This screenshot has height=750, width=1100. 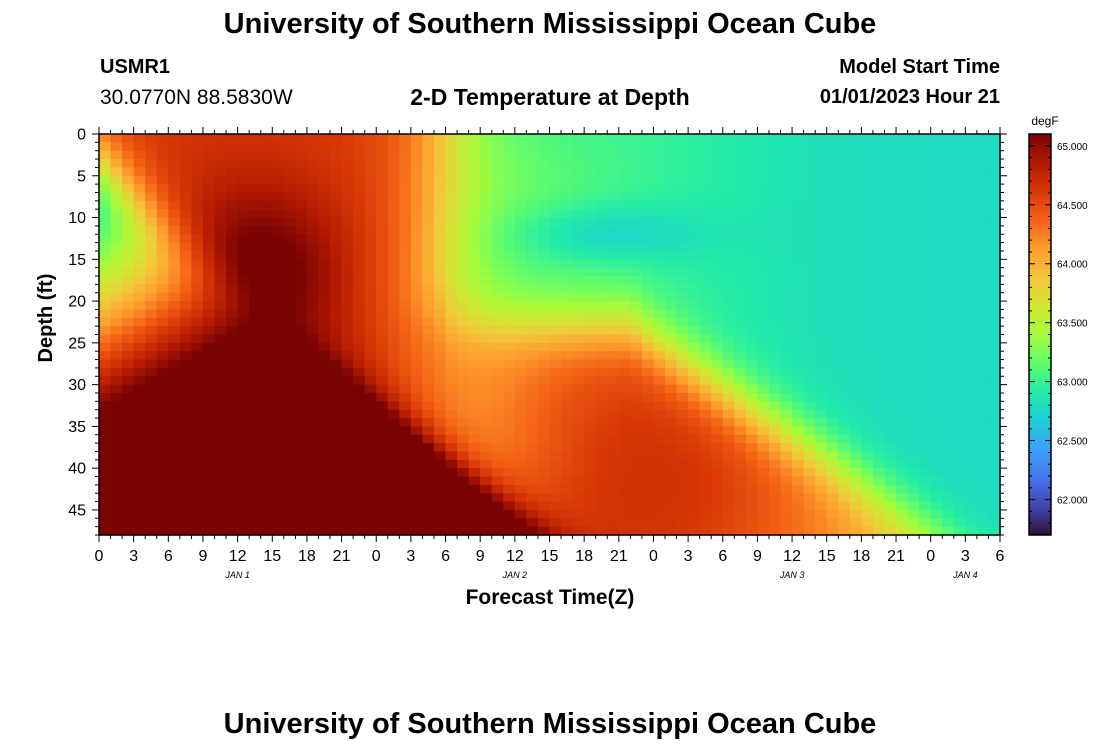 What do you see at coordinates (135, 67) in the screenshot?
I see `station-id: USMR1` at bounding box center [135, 67].